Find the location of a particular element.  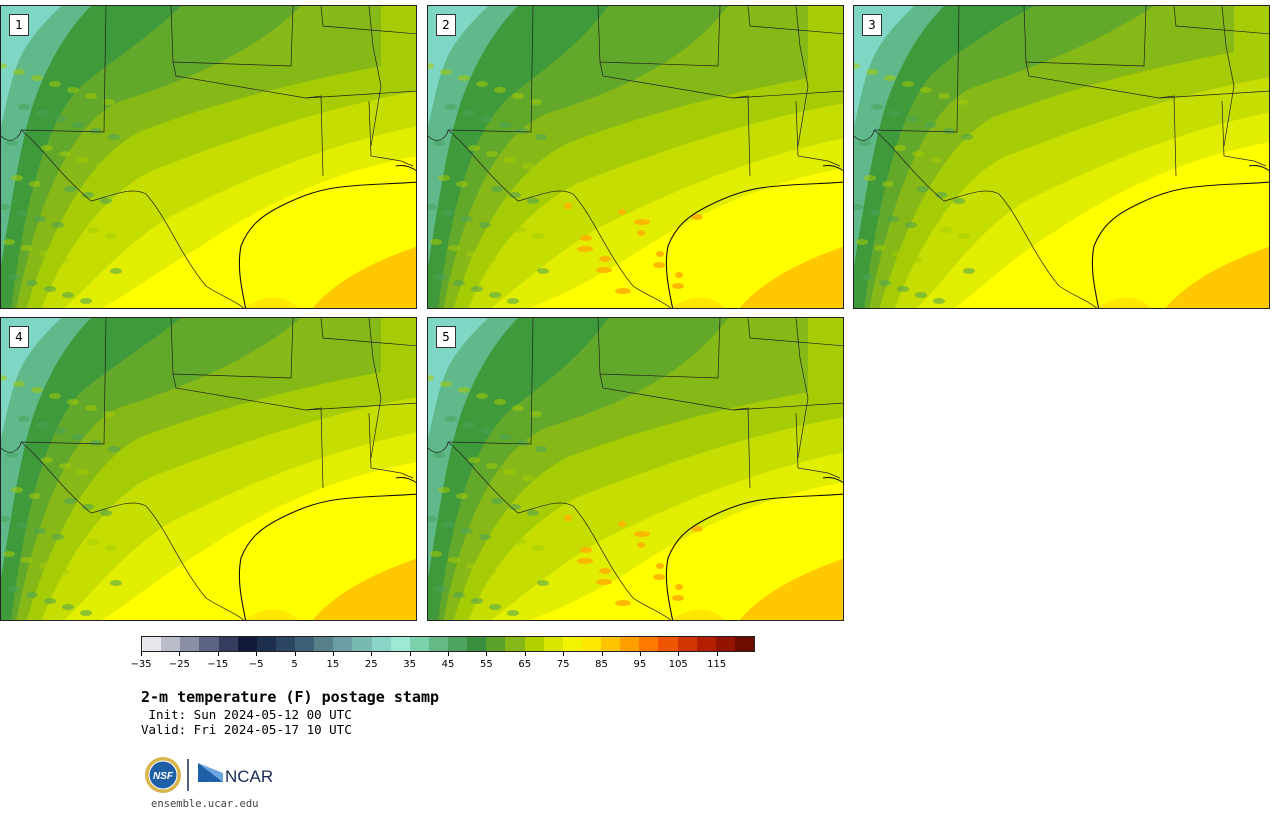

site-url: ensemble.ucar.edu is located at coordinates (205, 804).